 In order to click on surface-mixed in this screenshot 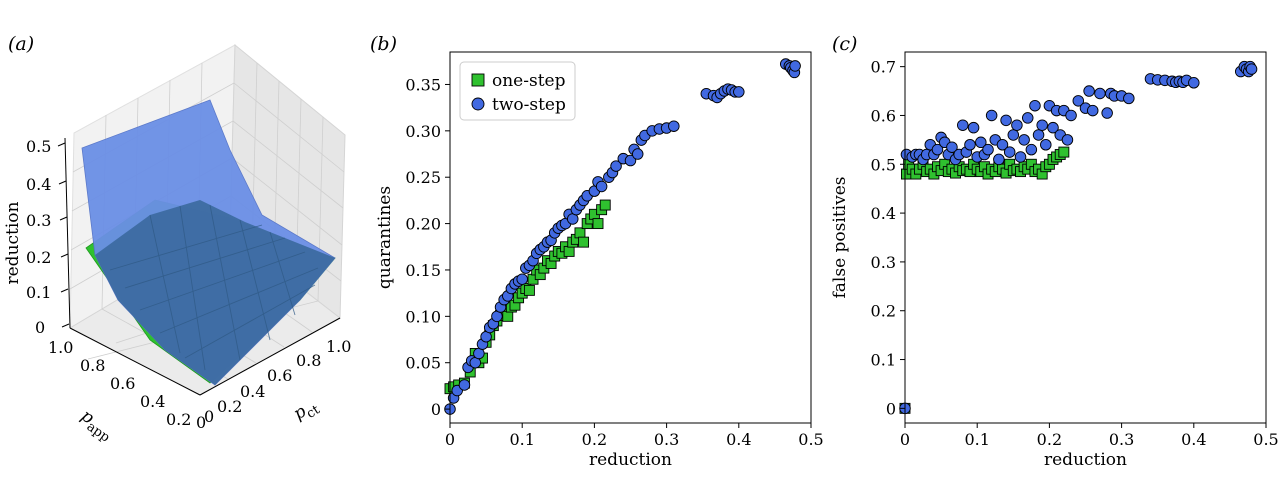, I will do `click(215, 292)`.